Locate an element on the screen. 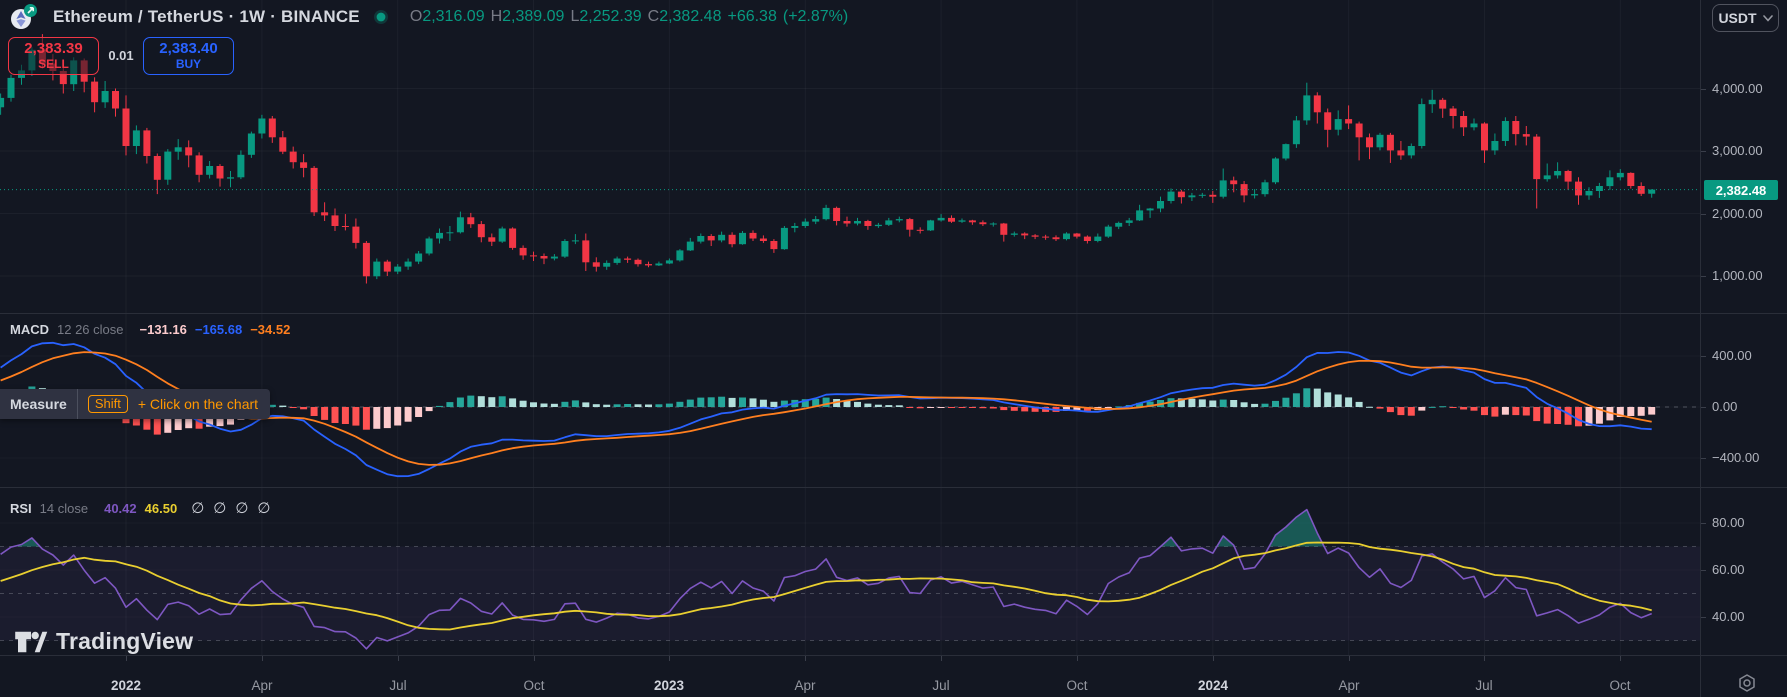 The width and height of the screenshot is (1787, 697). macd-title: MACD is located at coordinates (29, 329).